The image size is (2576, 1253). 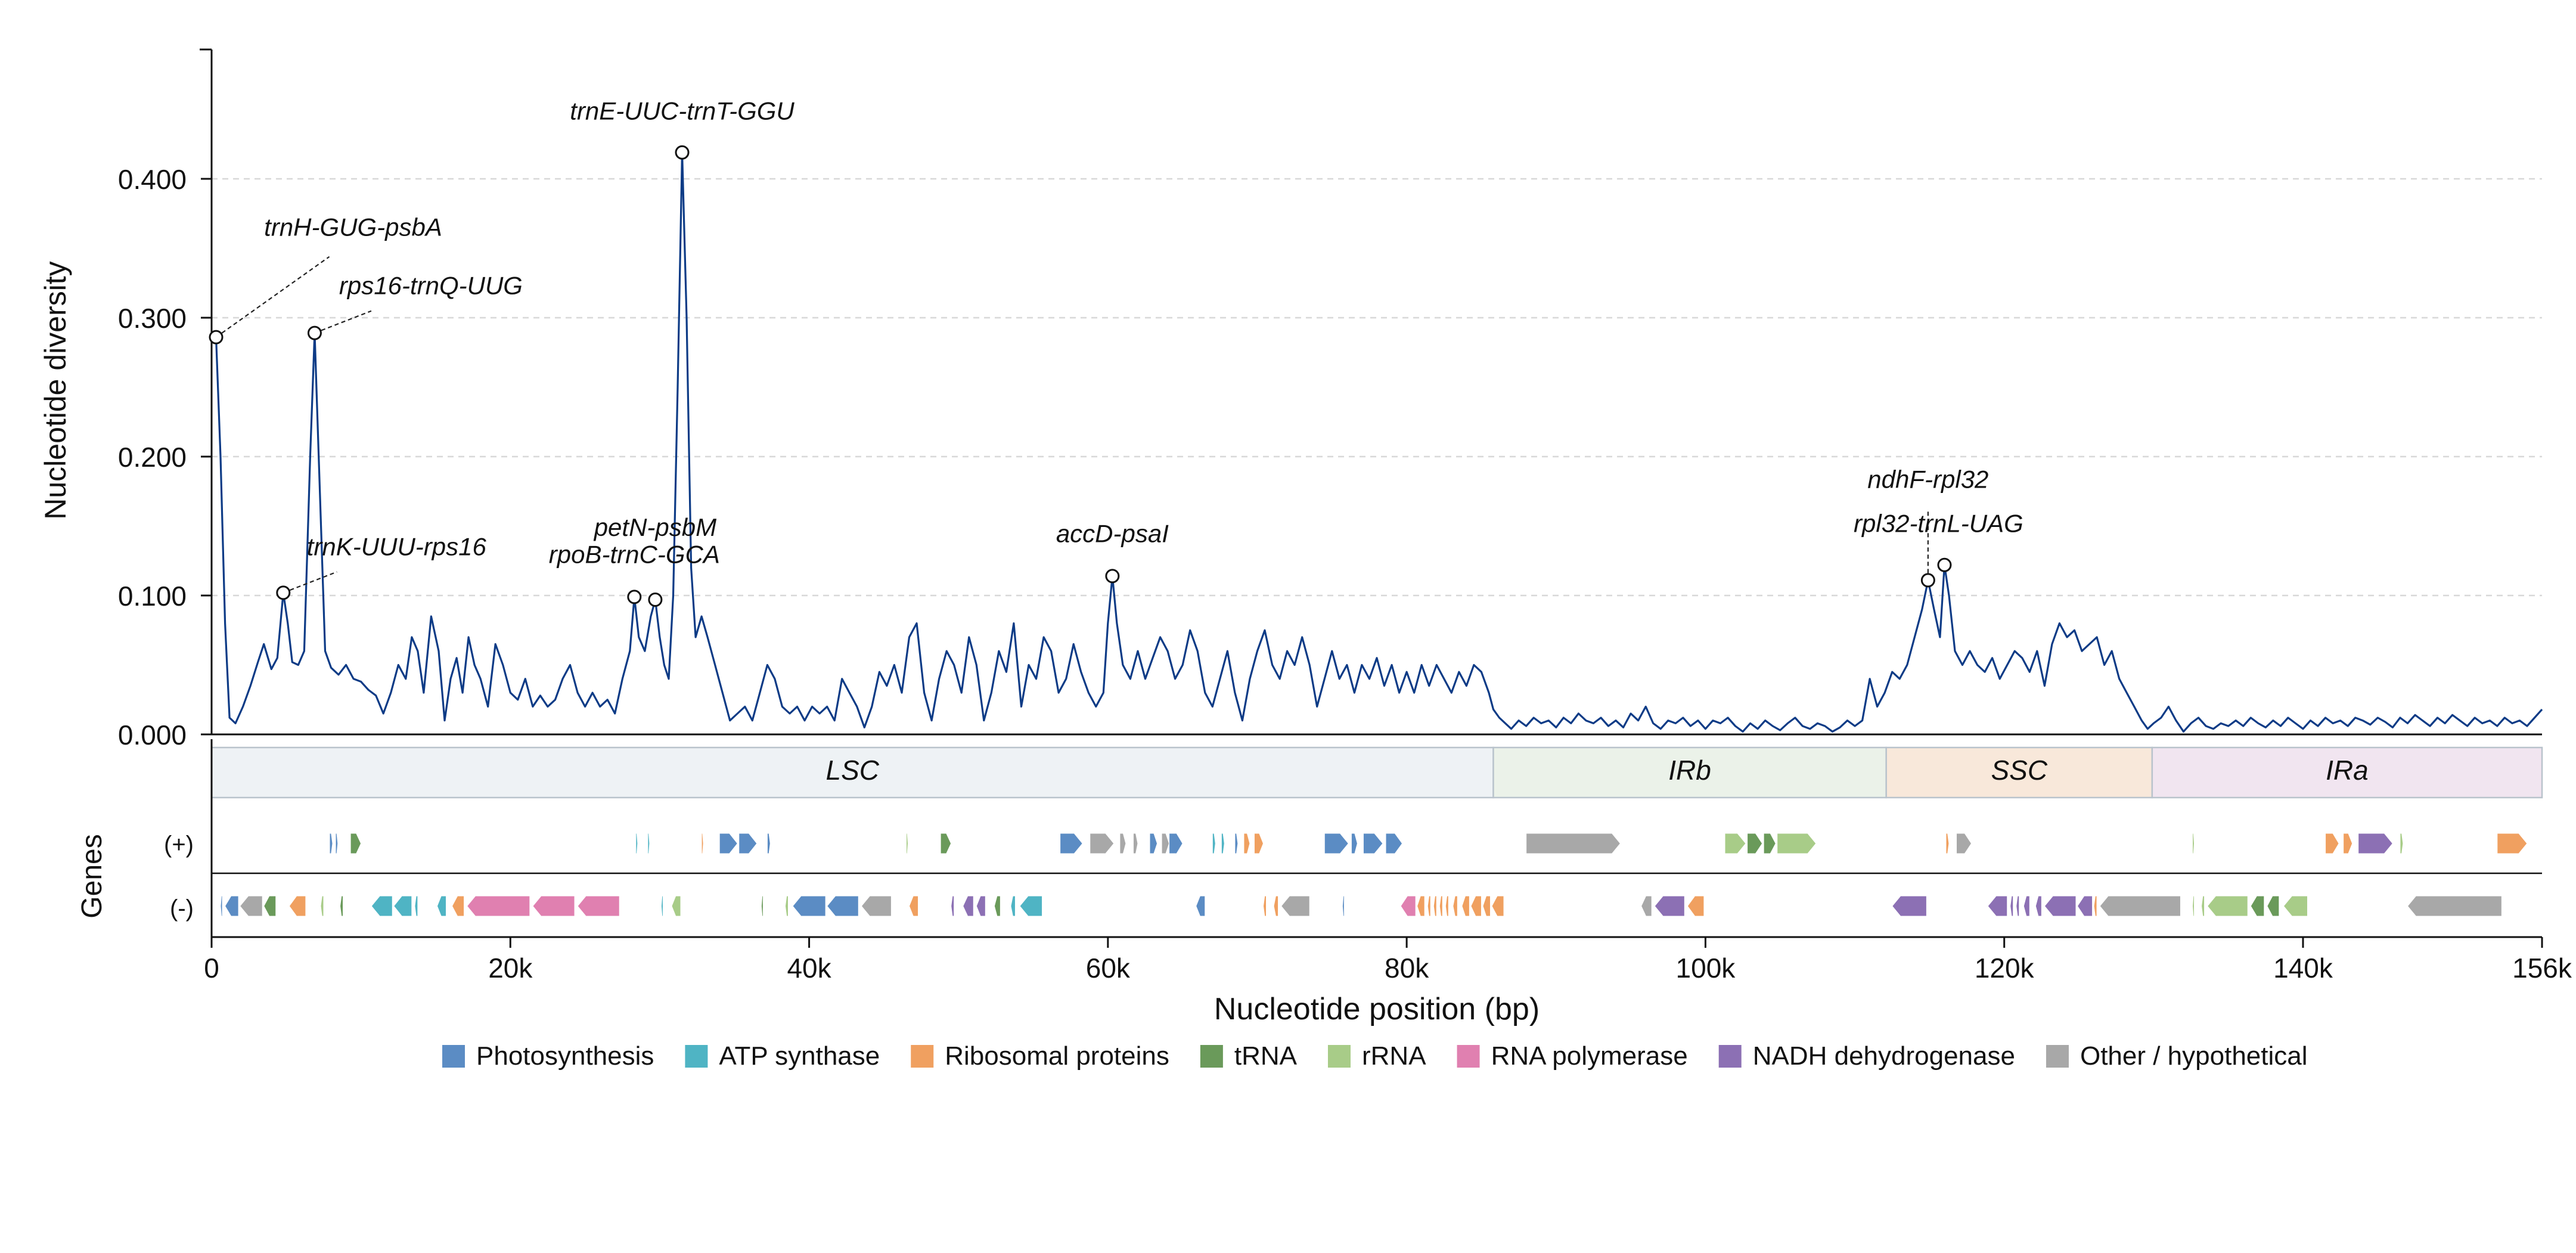 What do you see at coordinates (2194, 1056) in the screenshot?
I see `legend-label: Other / hypothetical` at bounding box center [2194, 1056].